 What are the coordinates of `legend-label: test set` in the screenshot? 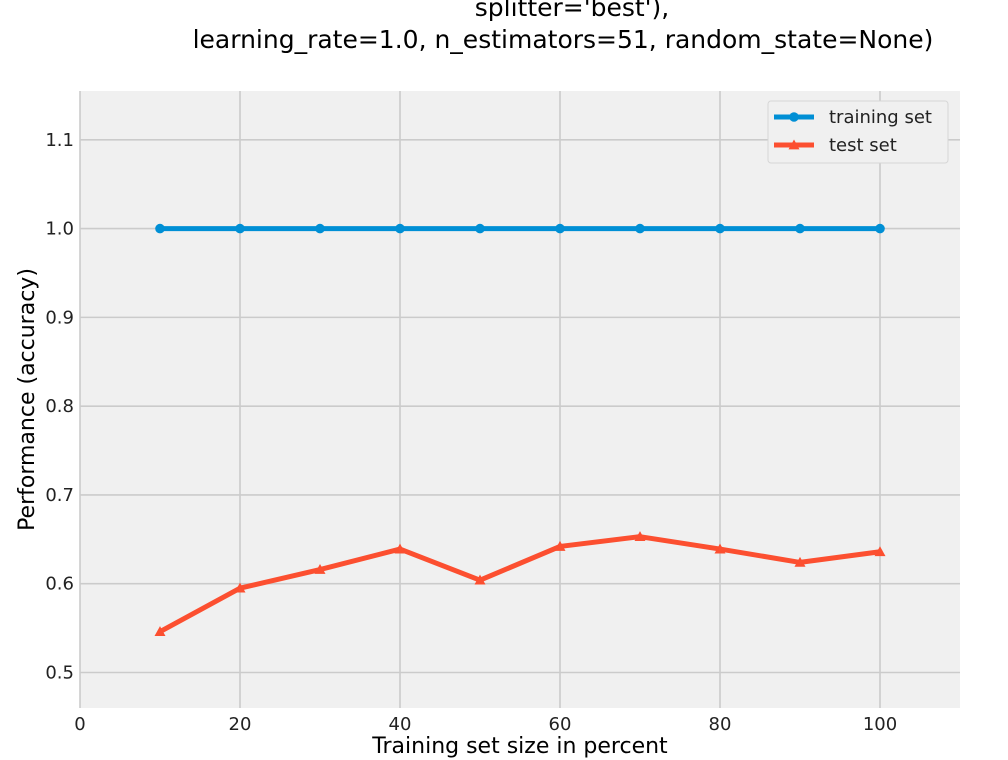 It's located at (863, 145).